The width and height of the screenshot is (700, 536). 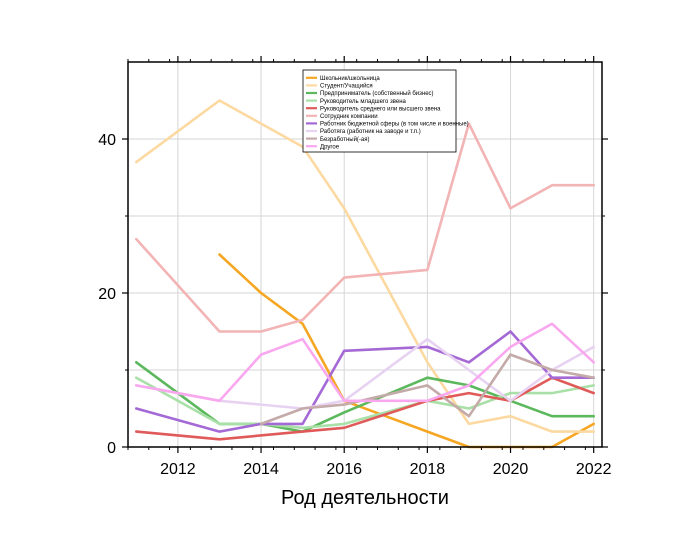 What do you see at coordinates (107, 294) in the screenshot?
I see `y-tick-label: 20` at bounding box center [107, 294].